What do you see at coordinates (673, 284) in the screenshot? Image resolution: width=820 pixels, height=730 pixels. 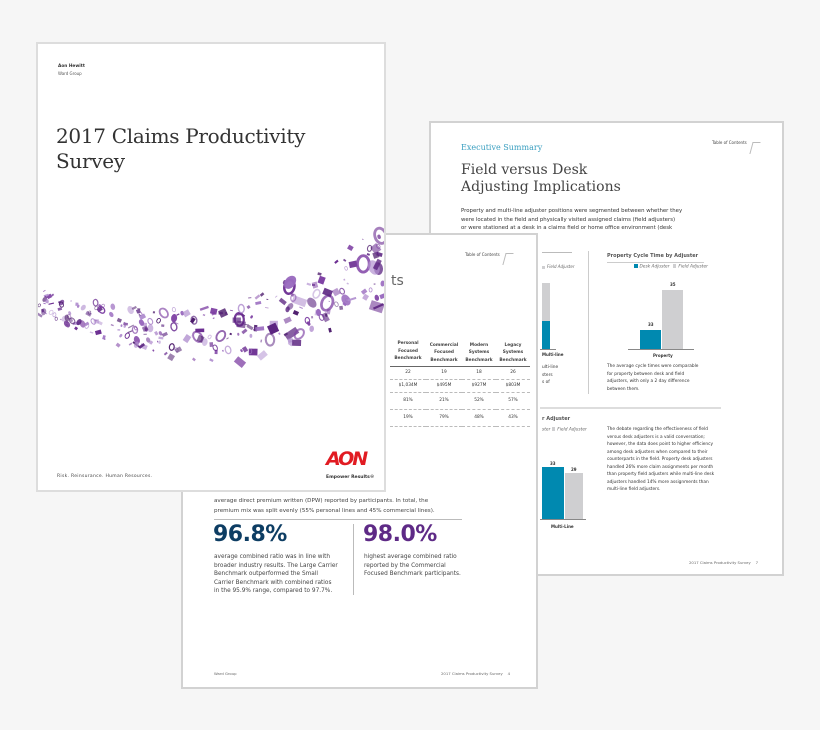 I see `value-label: 35` at bounding box center [673, 284].